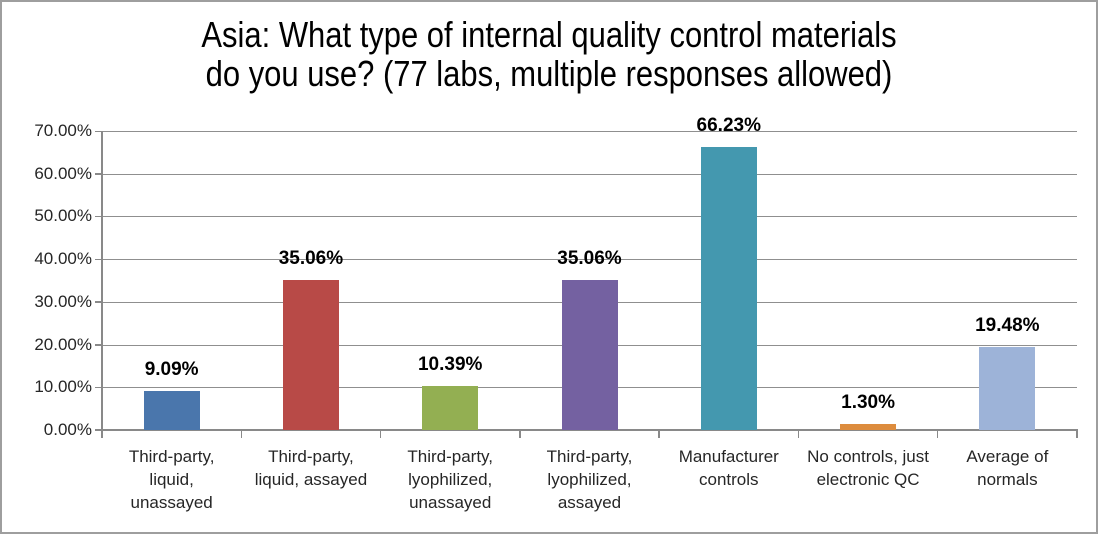  Describe the element at coordinates (728, 468) in the screenshot. I see `x-category-label-manufacturer-controls: Manufacturer controls` at that location.